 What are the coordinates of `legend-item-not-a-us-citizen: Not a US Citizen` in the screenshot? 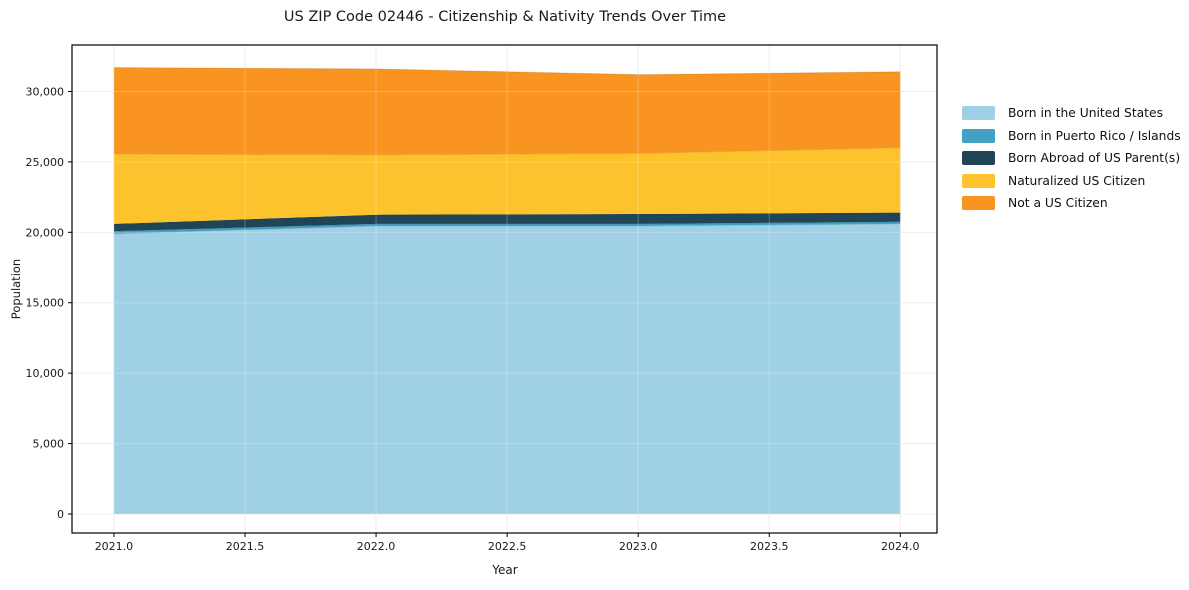 It's located at (1071, 203).